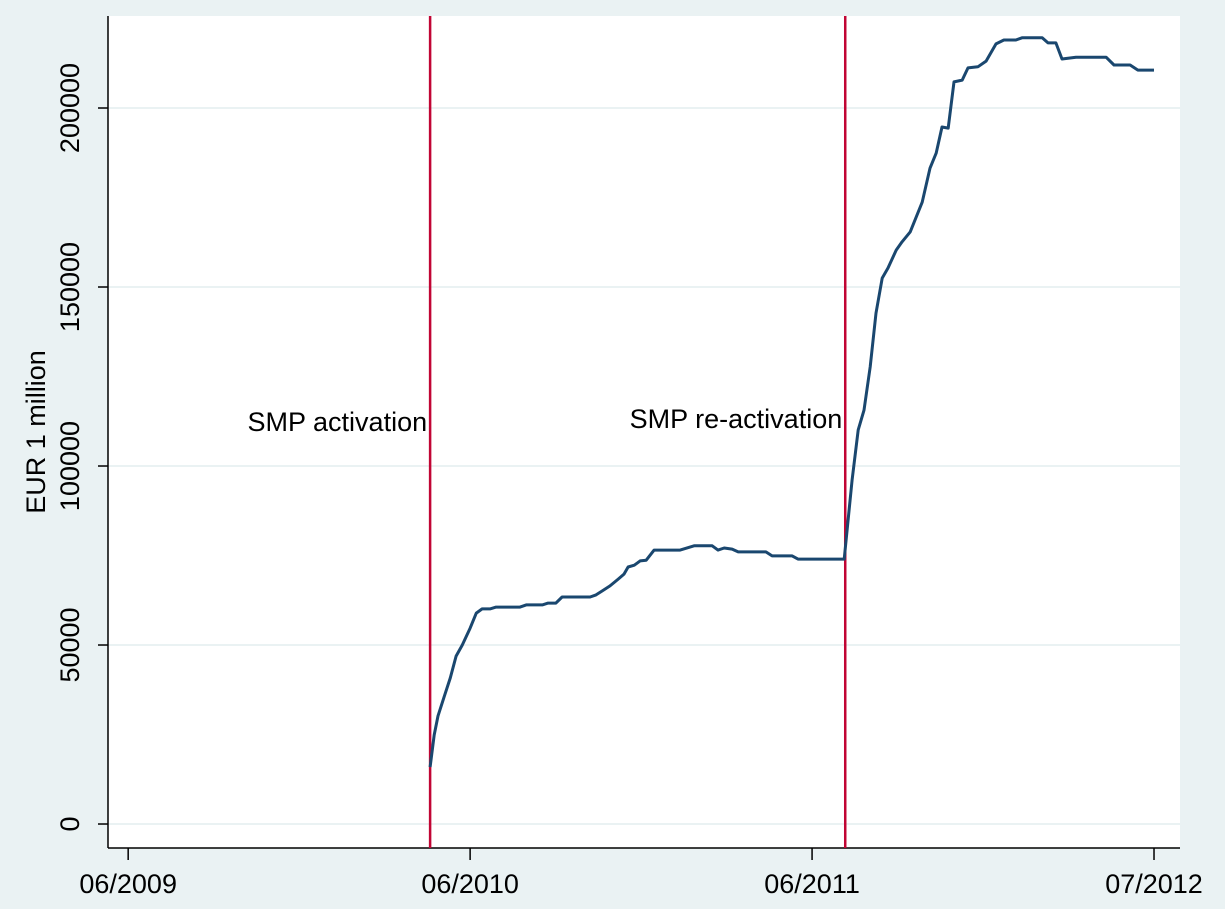 The height and width of the screenshot is (909, 1225). What do you see at coordinates (70, 823) in the screenshot?
I see `y-tick-label: 0` at bounding box center [70, 823].